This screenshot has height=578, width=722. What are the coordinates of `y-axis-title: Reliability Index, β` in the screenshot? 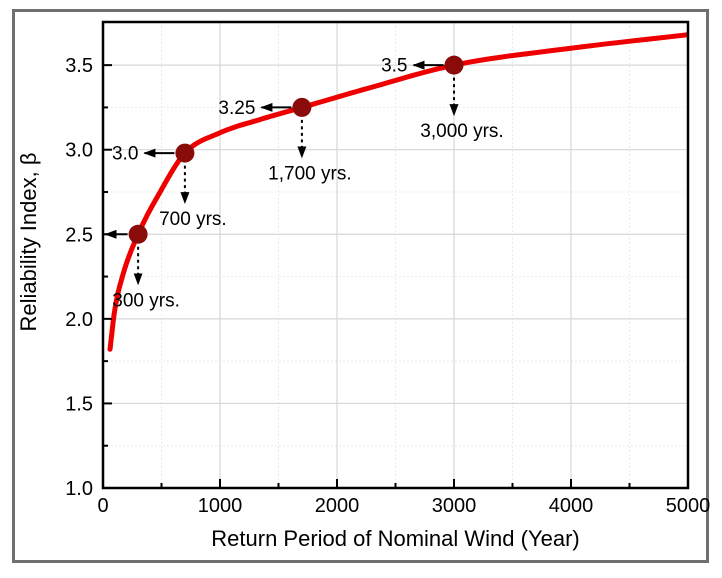 It's located at (28, 242).